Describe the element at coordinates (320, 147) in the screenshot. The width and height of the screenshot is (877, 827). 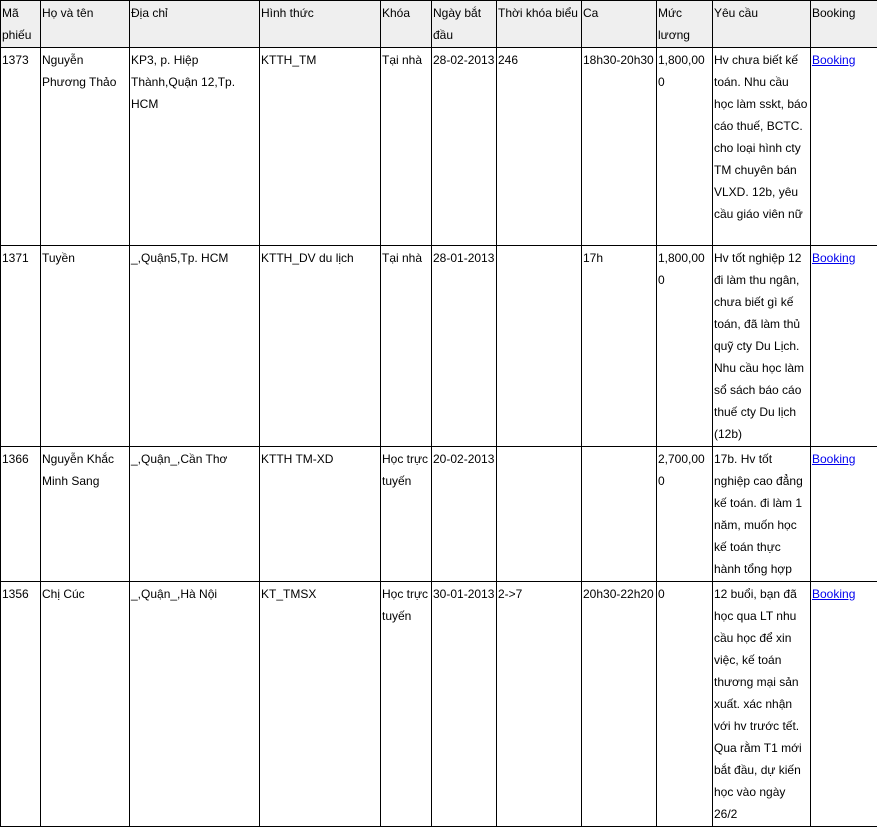
I see `cell-type: KTTH_TM` at that location.